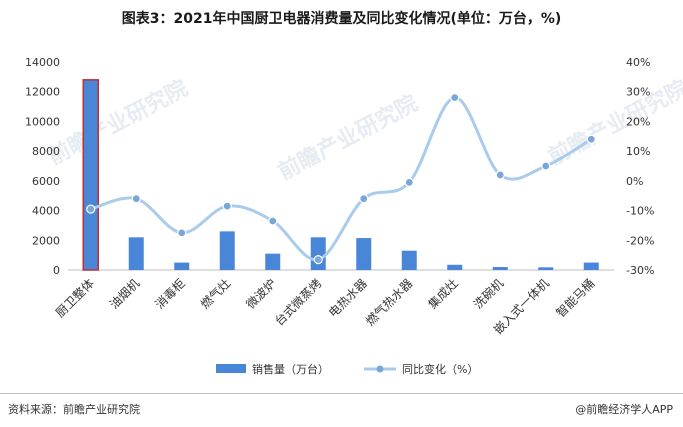  I want to click on category-label: 油烟机, so click(124, 293).